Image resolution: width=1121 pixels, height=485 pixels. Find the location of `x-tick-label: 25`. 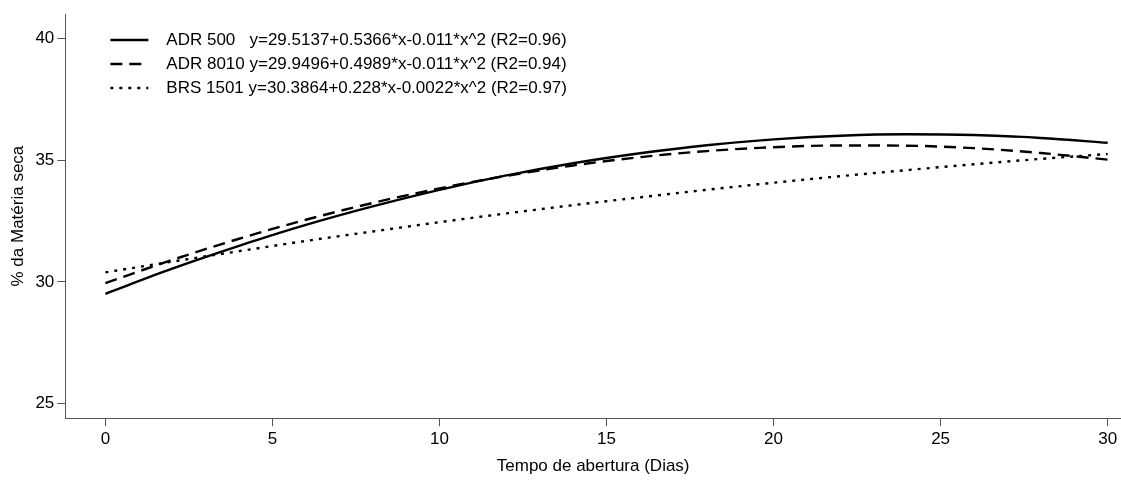

x-tick-label: 25 is located at coordinates (941, 439).